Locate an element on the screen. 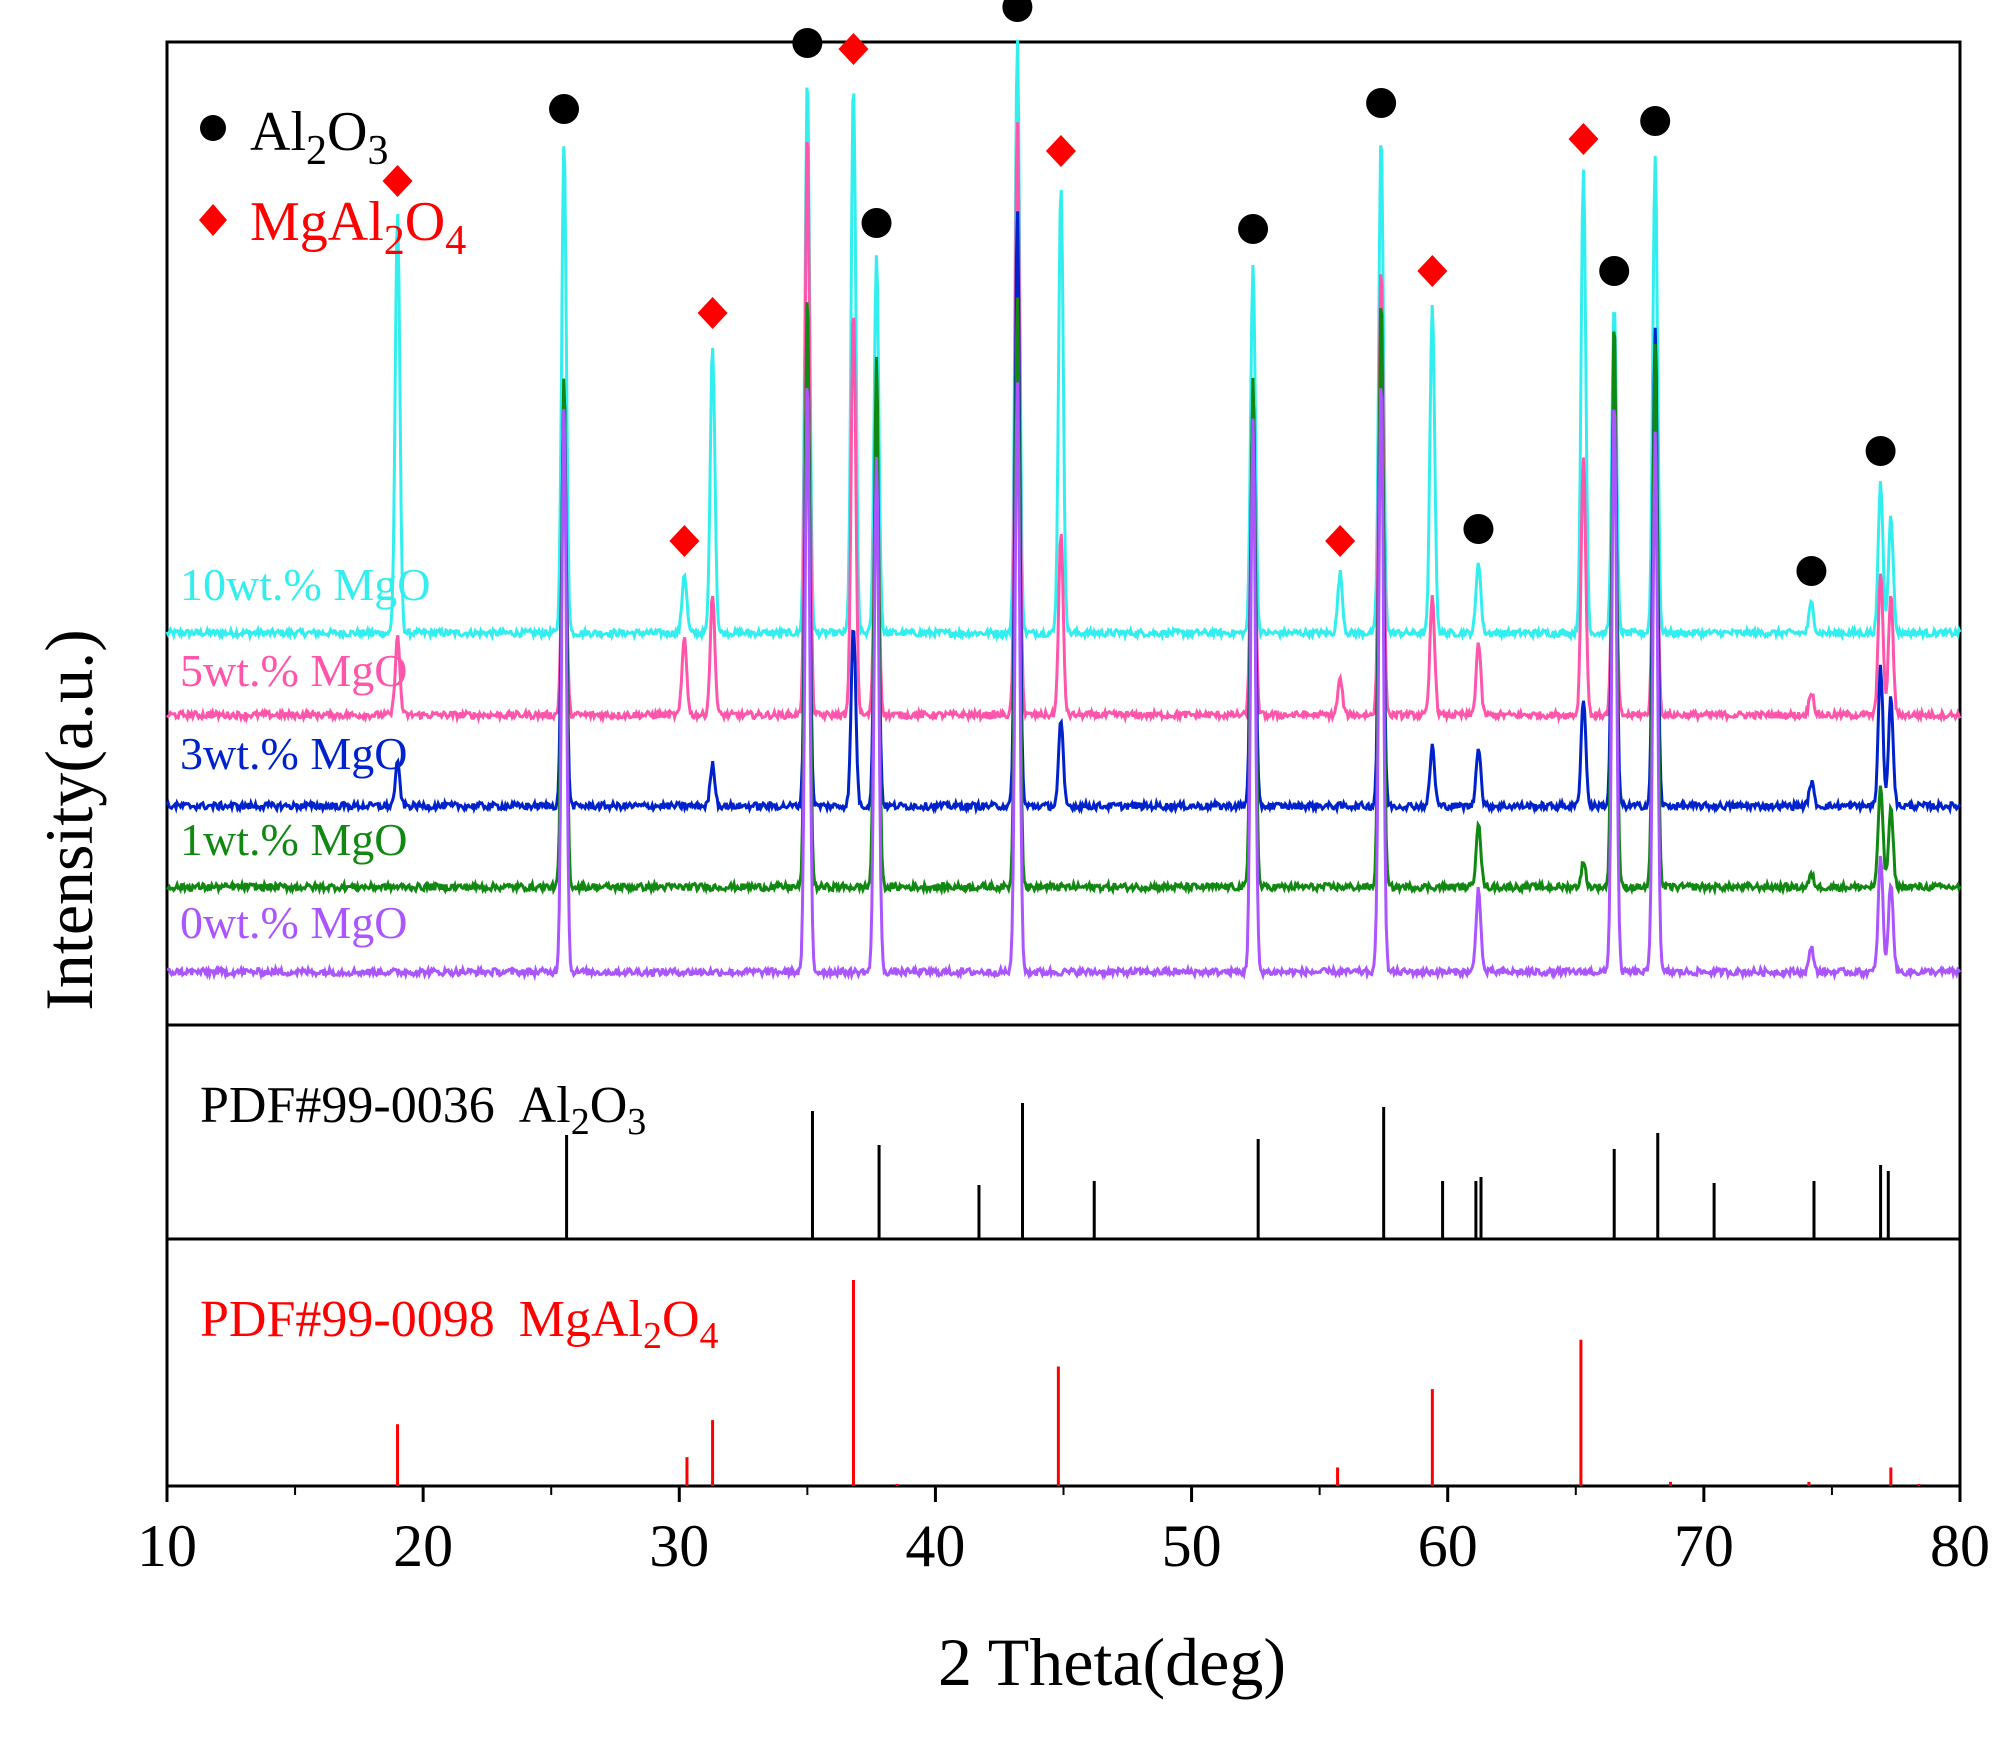  x-tick-label: 60 is located at coordinates (1448, 1546).